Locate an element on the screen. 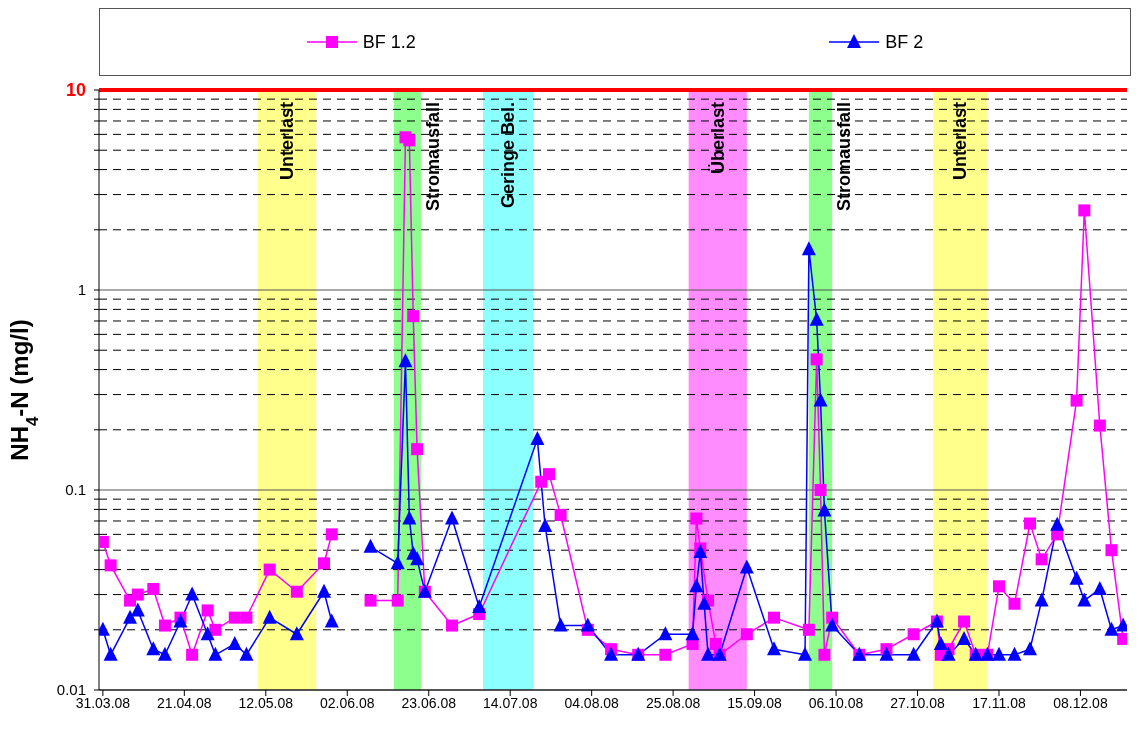  x-tick-label: 06.10.08 is located at coordinates (836, 702).